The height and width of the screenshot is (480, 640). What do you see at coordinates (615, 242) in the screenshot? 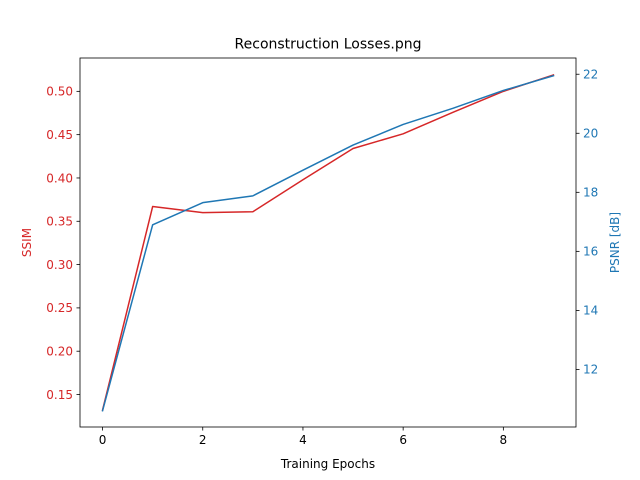
I see `right-axis-label: PSNR [dB]` at bounding box center [615, 242].